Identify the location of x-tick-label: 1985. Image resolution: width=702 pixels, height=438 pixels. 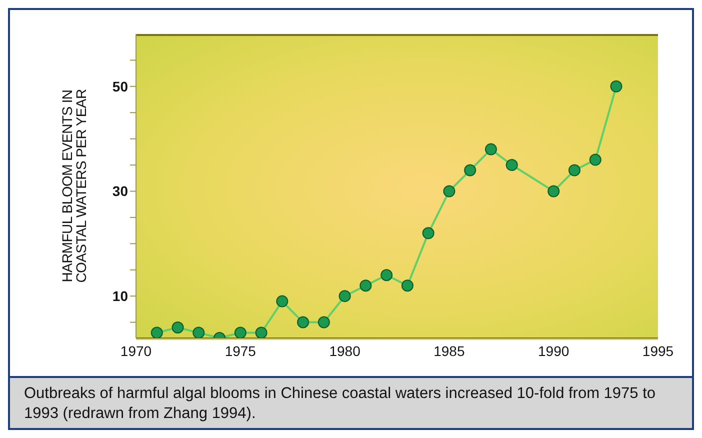
(449, 350).